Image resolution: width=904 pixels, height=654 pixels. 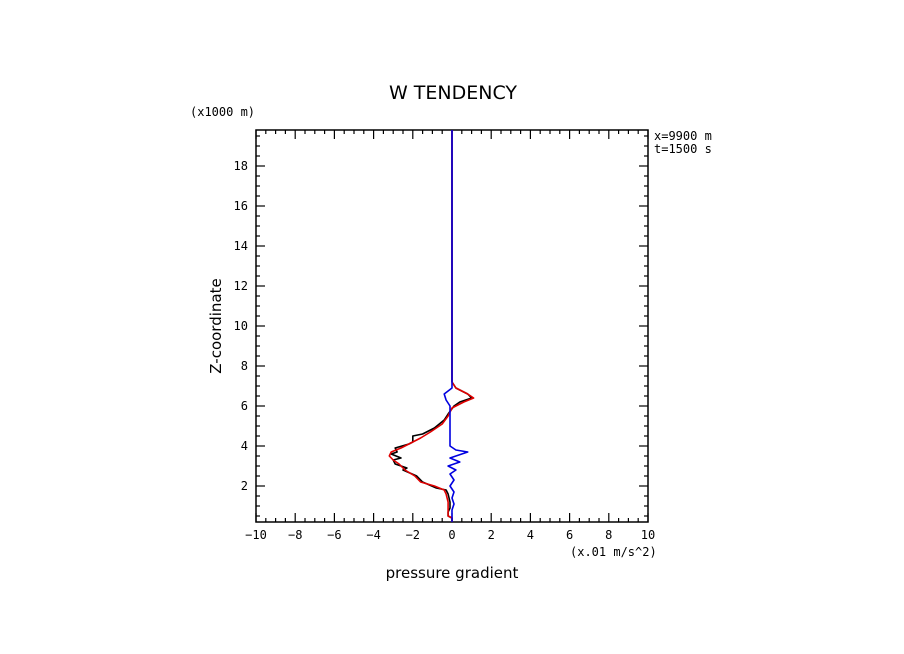 What do you see at coordinates (413, 535) in the screenshot?
I see `x-tick-label: −2` at bounding box center [413, 535].